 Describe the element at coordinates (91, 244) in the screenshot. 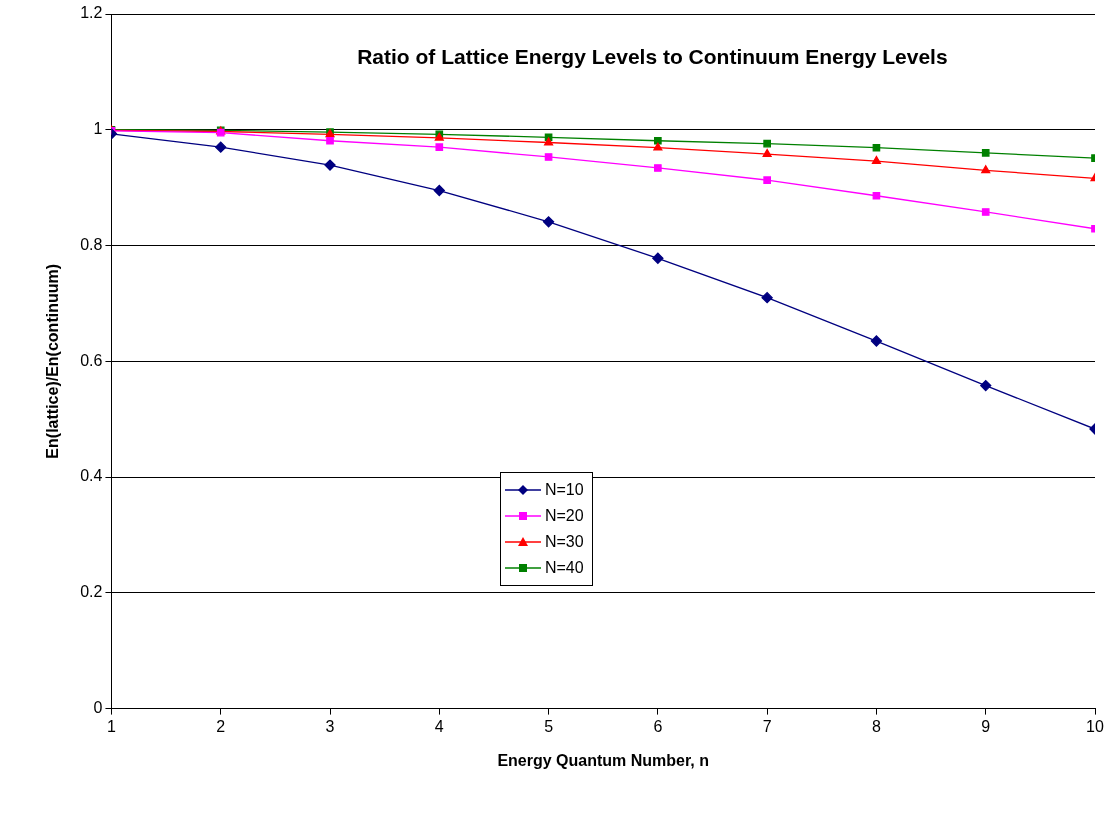

I see `y-tick-label: 0.8` at that location.